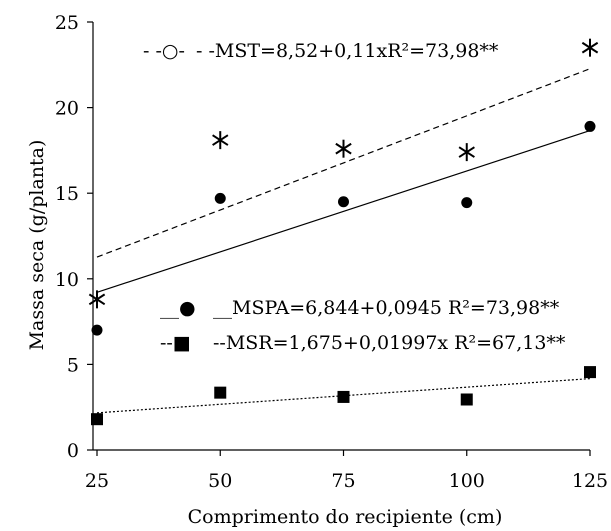 The image size is (611, 531). What do you see at coordinates (67, 280) in the screenshot?
I see `y-tick-label: 10` at bounding box center [67, 280].